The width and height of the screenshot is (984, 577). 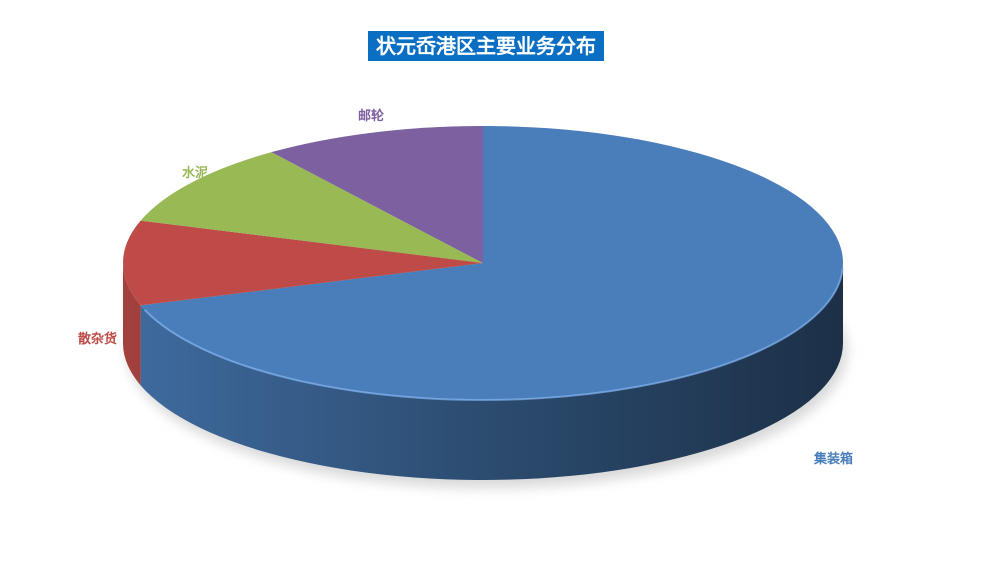 I want to click on label-cement: 水泥, so click(x=195, y=173).